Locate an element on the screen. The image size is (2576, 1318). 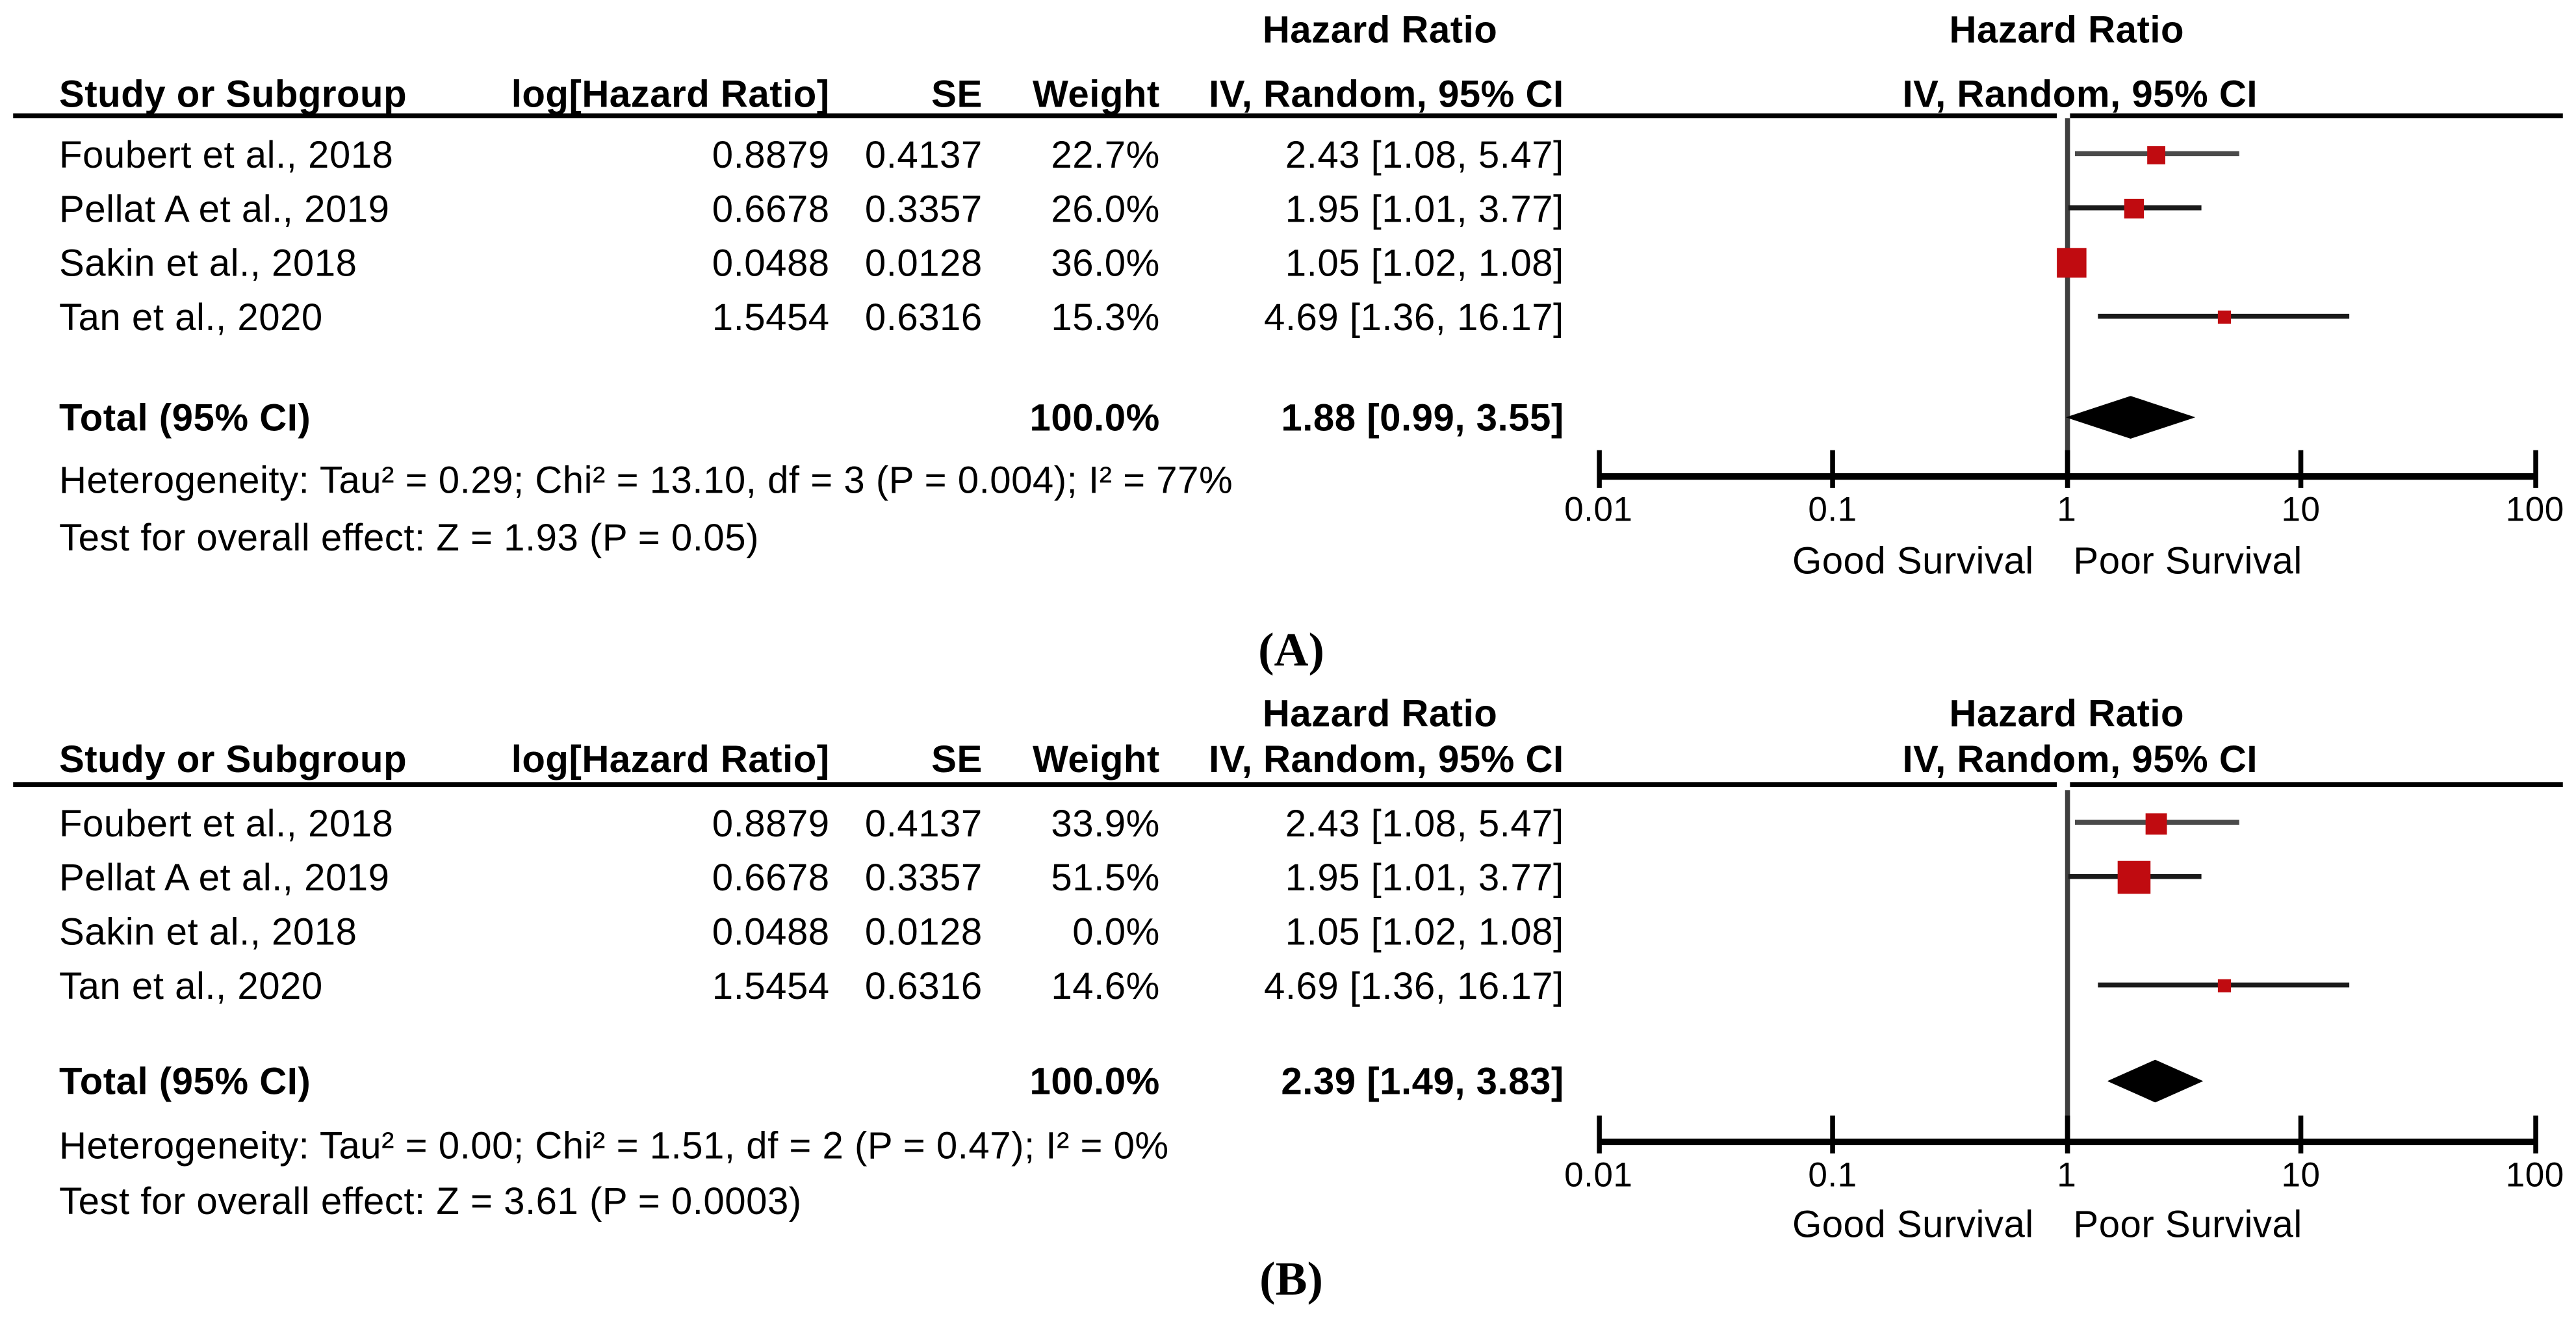
axis-tick-label: 1 is located at coordinates (2067, 1175).